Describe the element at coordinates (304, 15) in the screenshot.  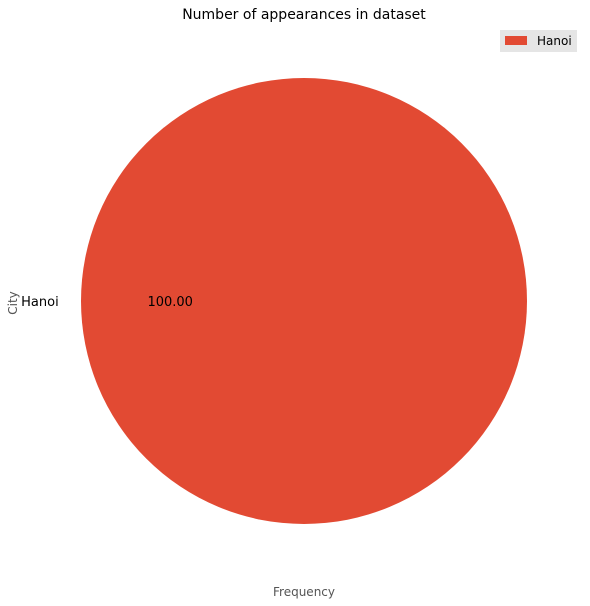
I see `chart-title: Number of appearances in dataset` at that location.